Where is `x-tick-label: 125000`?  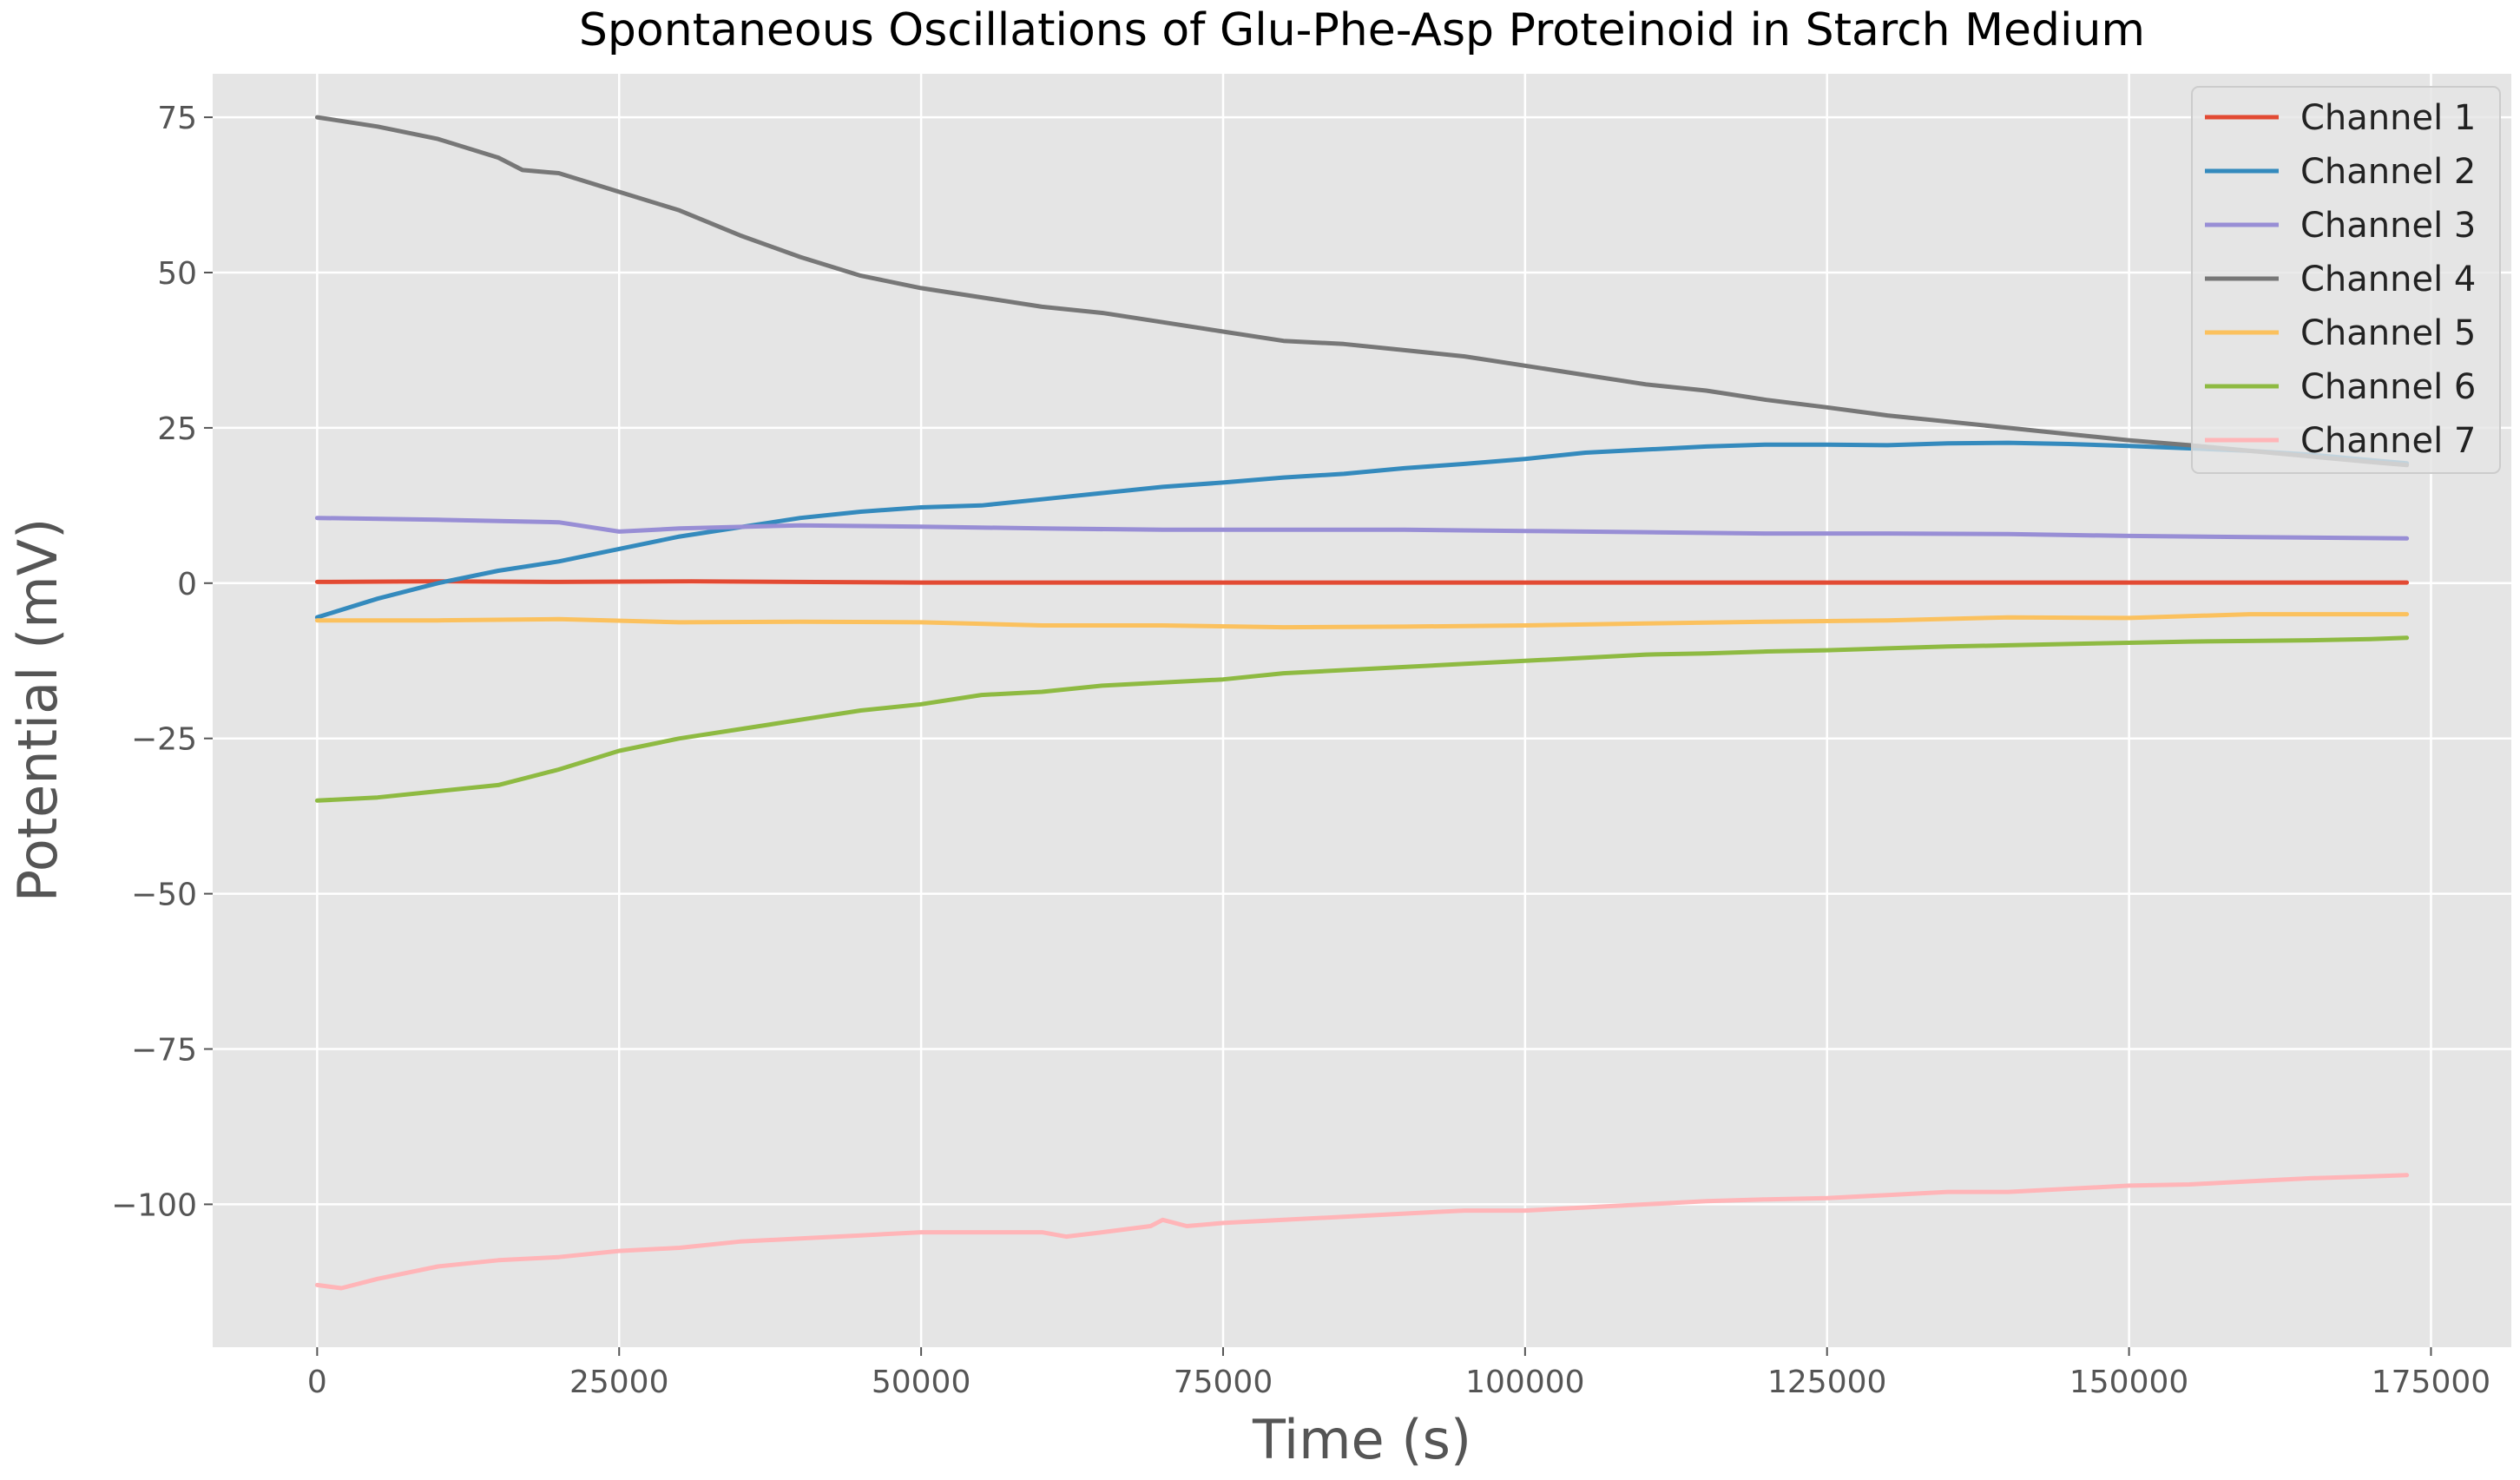 x-tick-label: 125000 is located at coordinates (1826, 1382).